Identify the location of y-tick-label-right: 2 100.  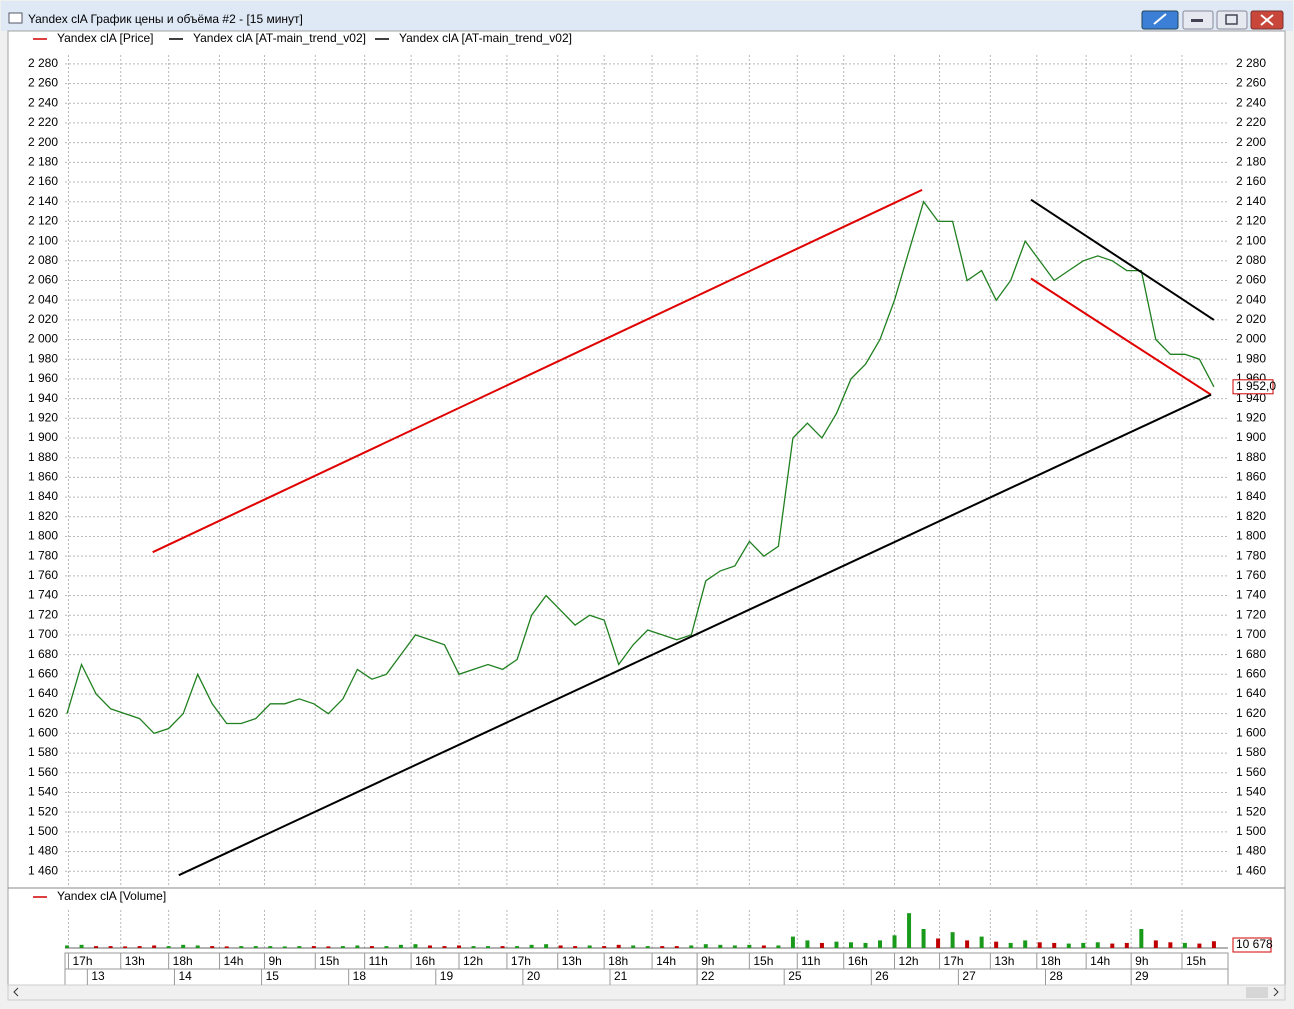
(1251, 240).